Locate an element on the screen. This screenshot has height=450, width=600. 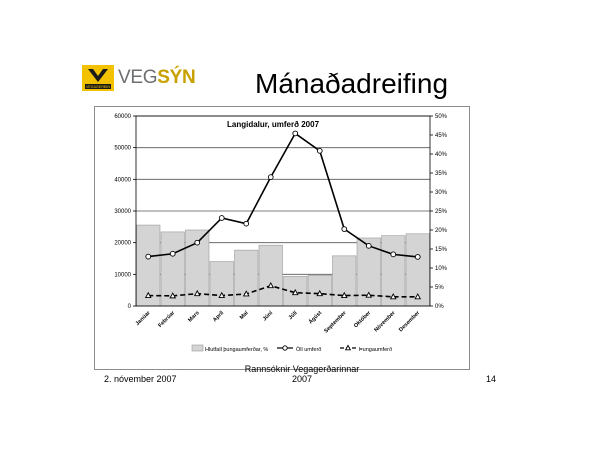
left-axis-tick-label: 40000 is located at coordinates (122, 180).